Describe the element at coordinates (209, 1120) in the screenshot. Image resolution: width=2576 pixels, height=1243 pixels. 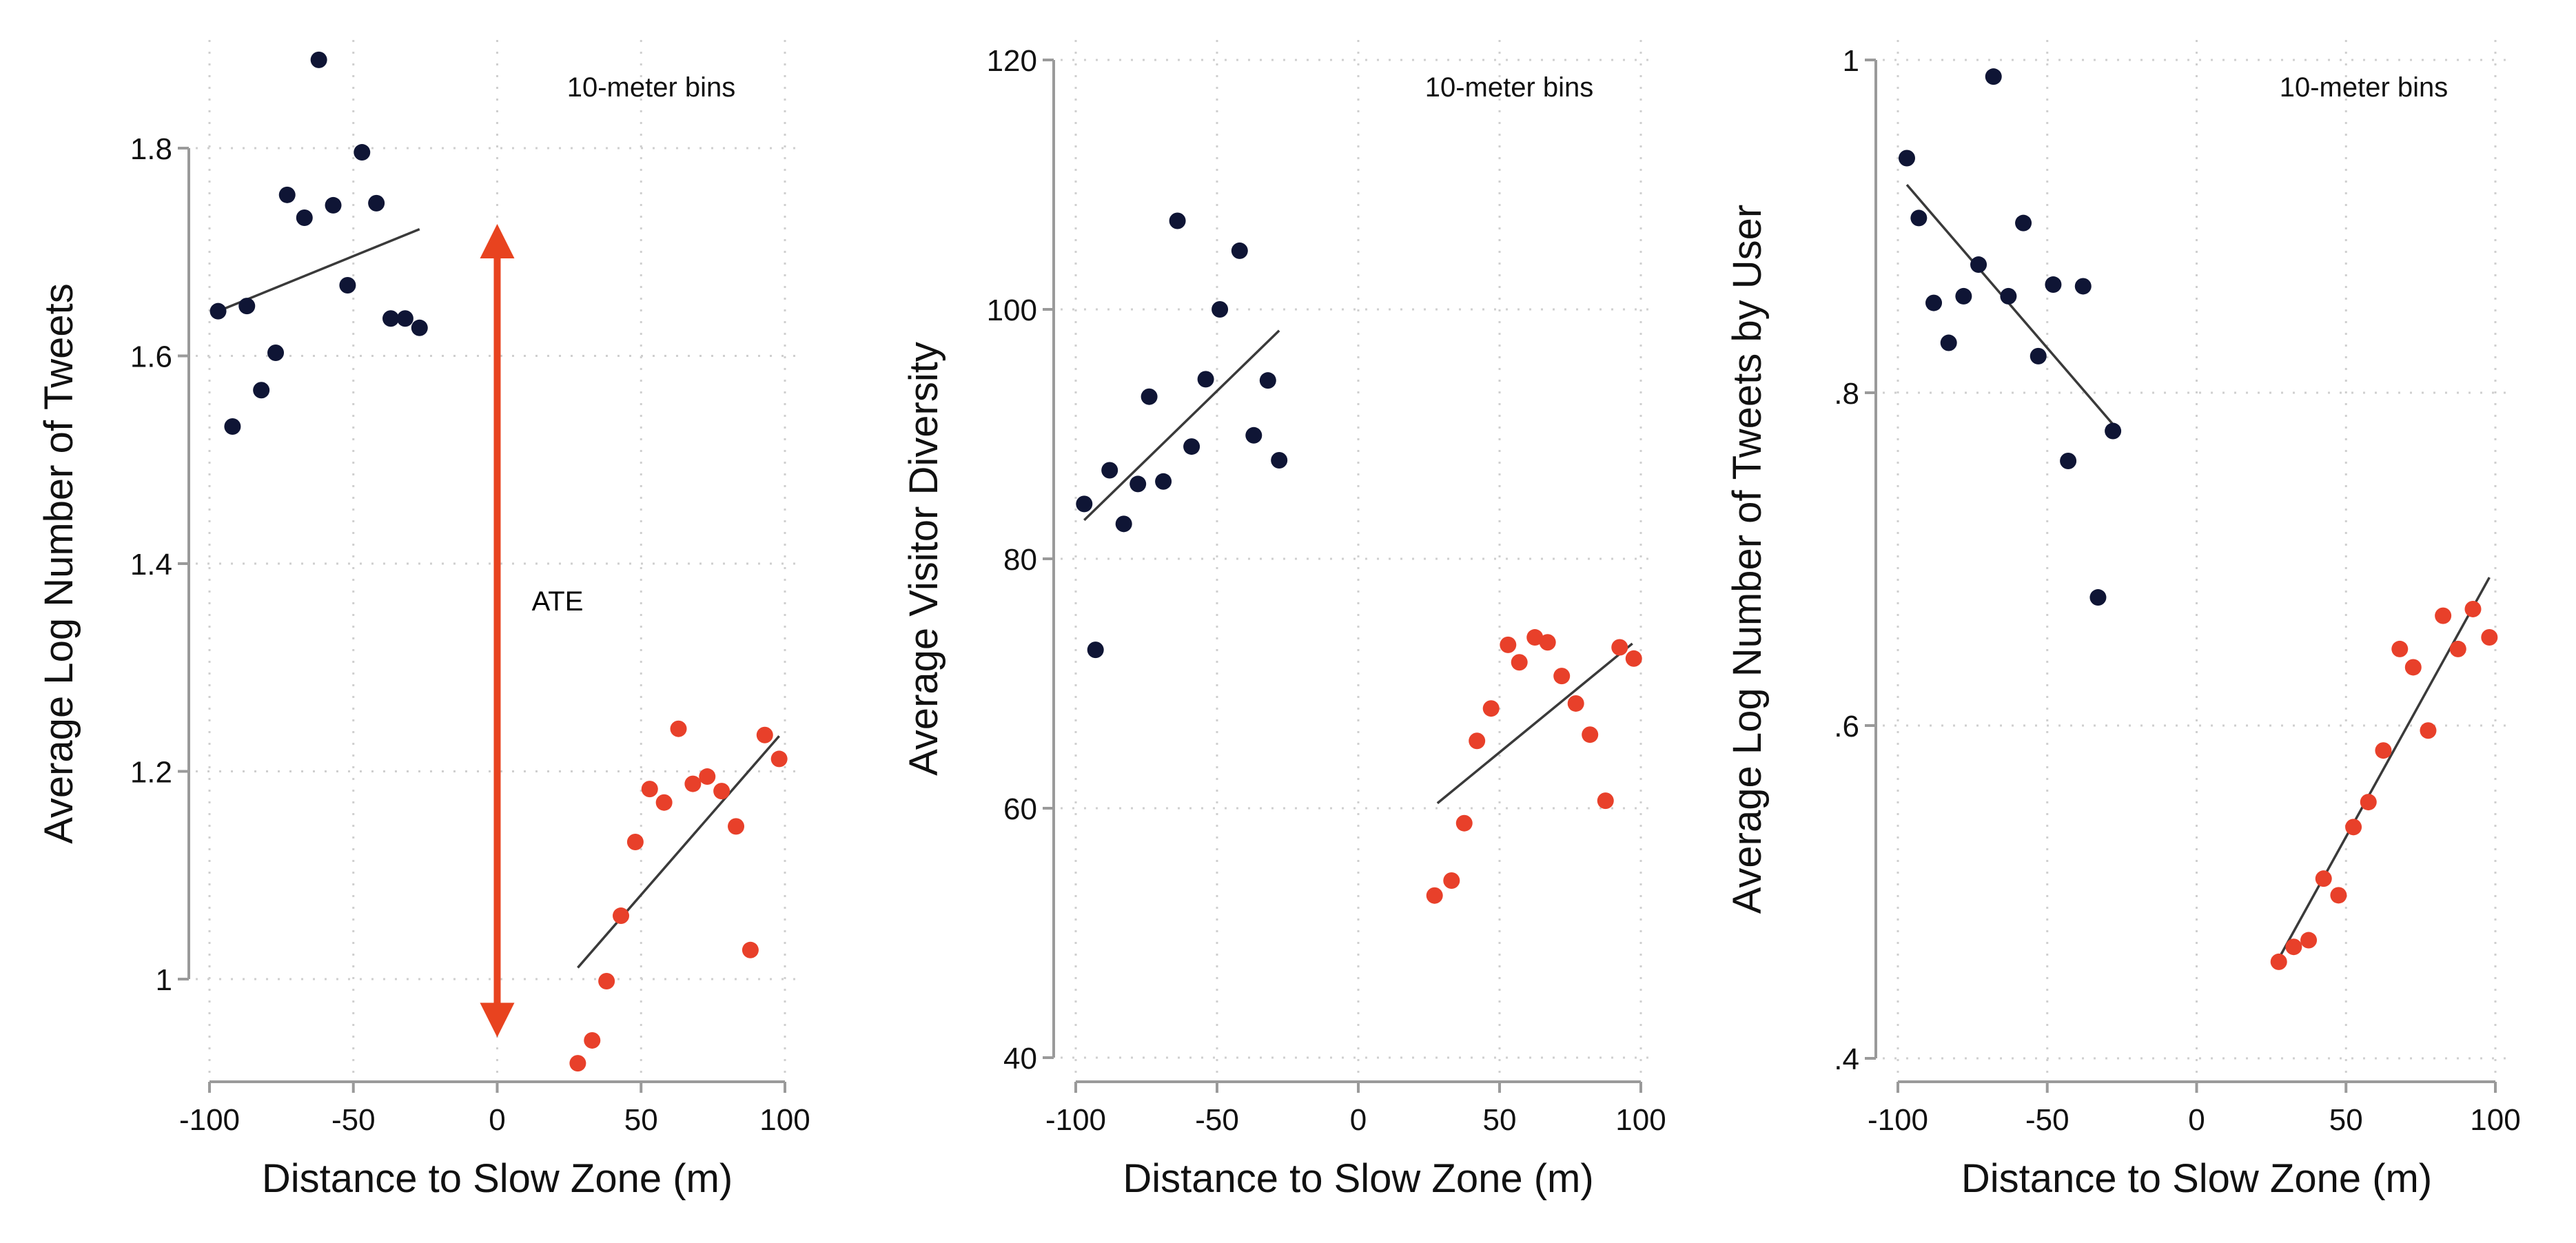
I see `x-tick-label: -100` at that location.